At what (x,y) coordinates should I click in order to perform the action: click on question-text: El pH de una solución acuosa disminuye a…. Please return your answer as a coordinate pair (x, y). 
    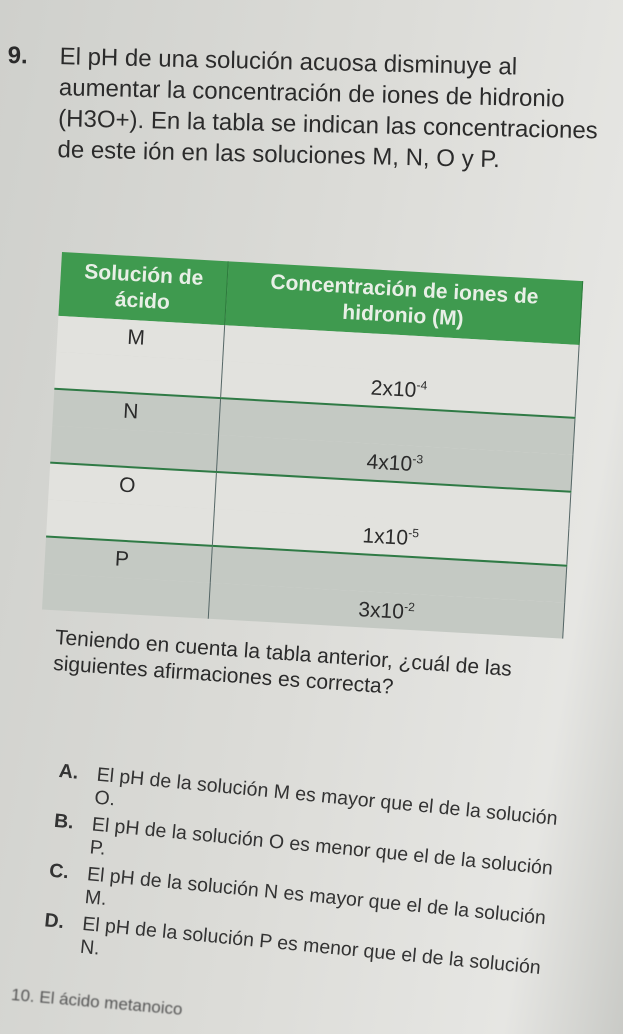
    Looking at the image, I should click on (328, 108).